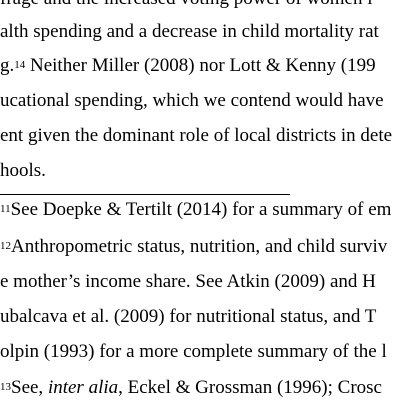 The width and height of the screenshot is (400, 400). Describe the element at coordinates (7, 65) in the screenshot. I see `body-line-3-pre: g.` at that location.